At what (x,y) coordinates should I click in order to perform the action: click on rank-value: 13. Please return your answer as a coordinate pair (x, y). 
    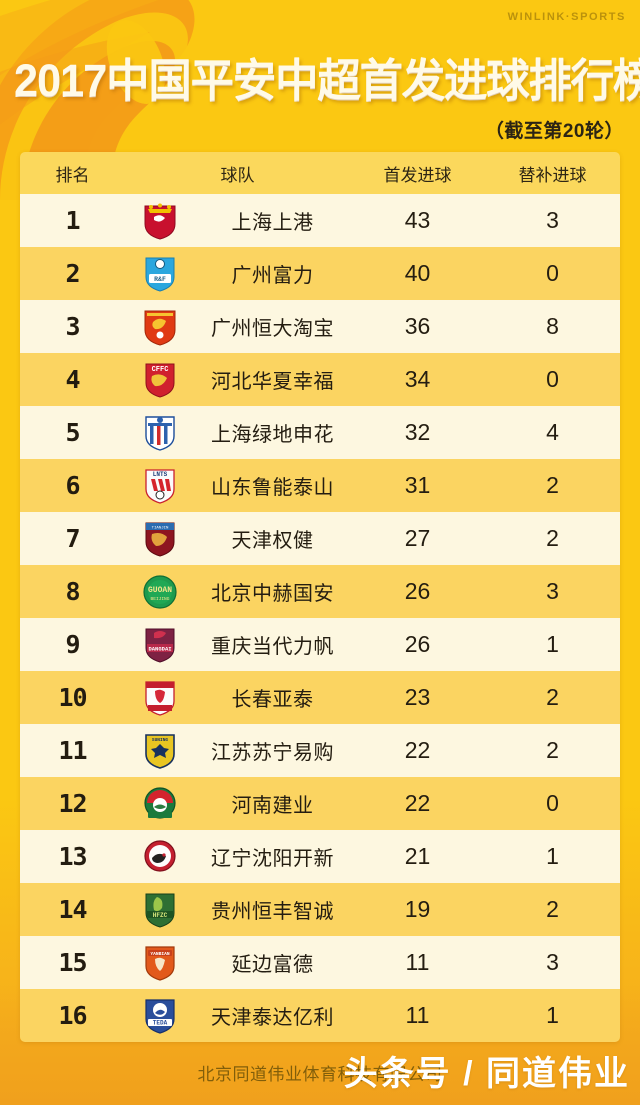
    Looking at the image, I should click on (72, 856).